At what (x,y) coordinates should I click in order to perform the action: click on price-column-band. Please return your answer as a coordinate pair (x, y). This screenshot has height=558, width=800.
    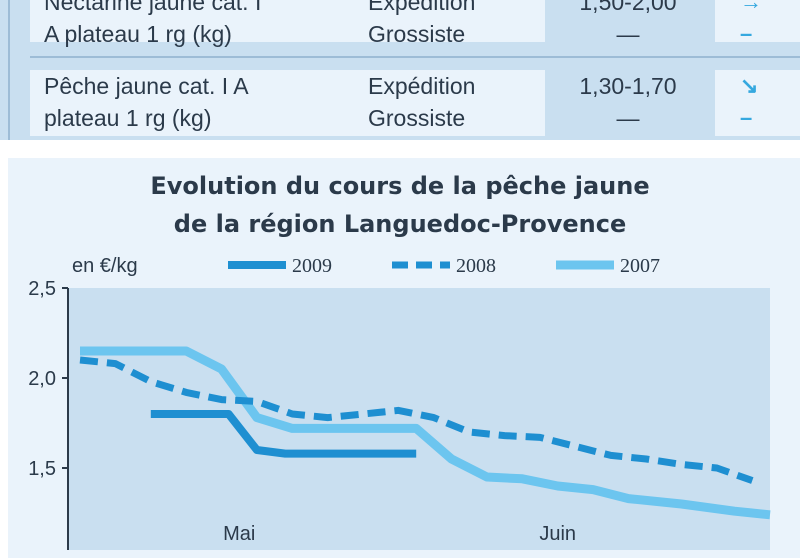
    Looking at the image, I should click on (630, 70).